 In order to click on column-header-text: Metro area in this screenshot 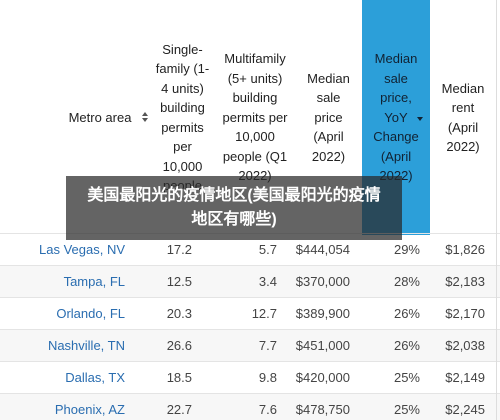, I will do `click(100, 117)`.